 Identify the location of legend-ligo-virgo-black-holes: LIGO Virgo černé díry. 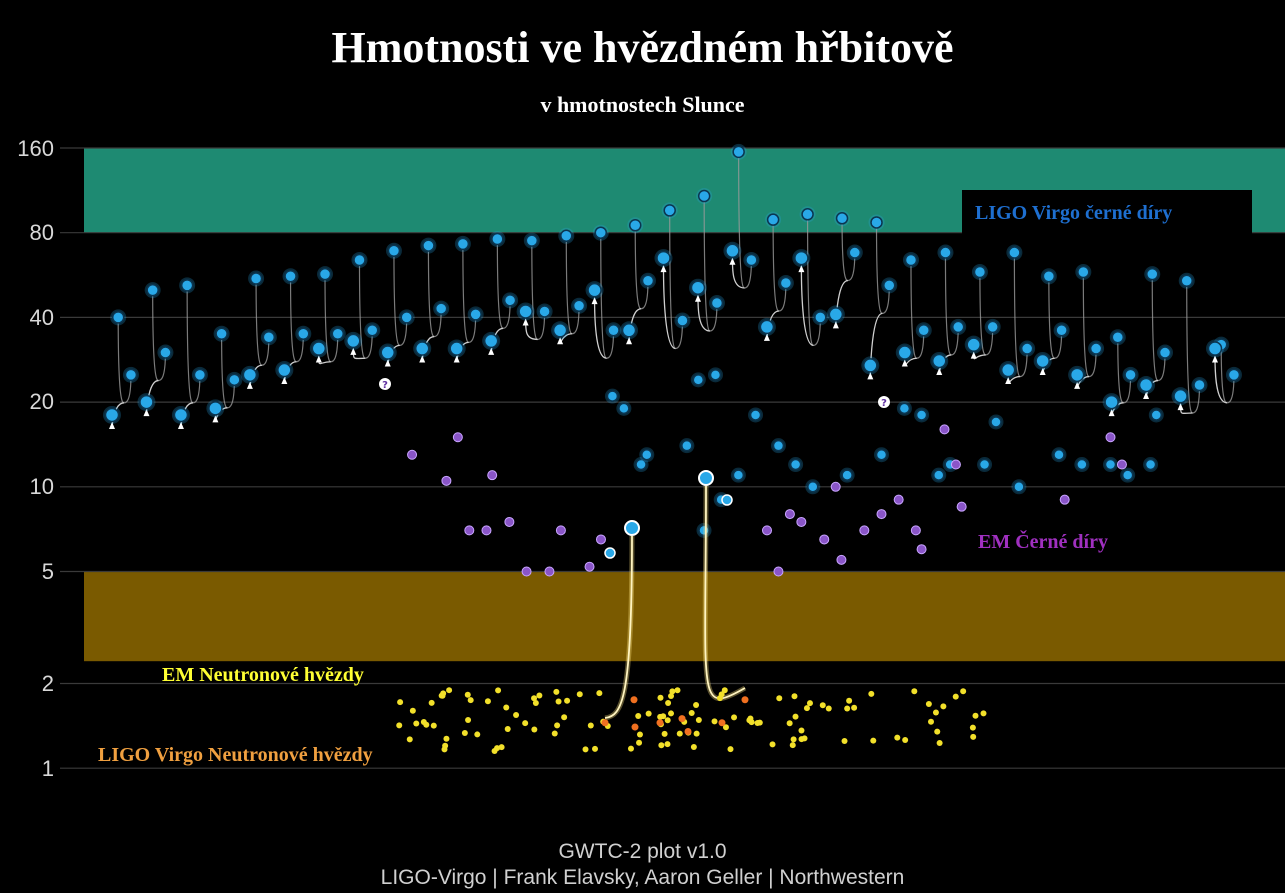
(1074, 213).